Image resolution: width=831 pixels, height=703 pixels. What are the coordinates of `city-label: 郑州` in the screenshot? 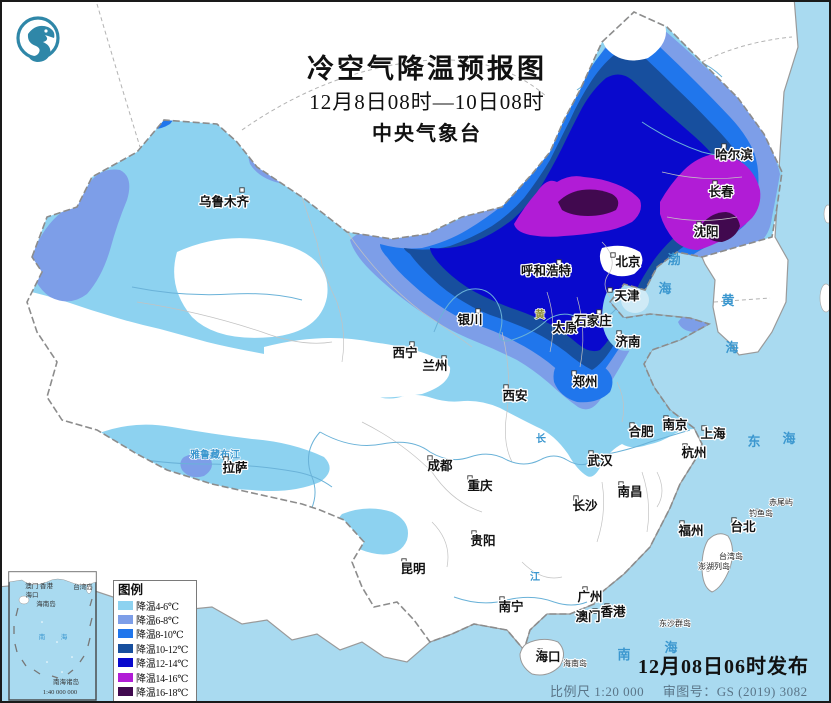 It's located at (584, 381).